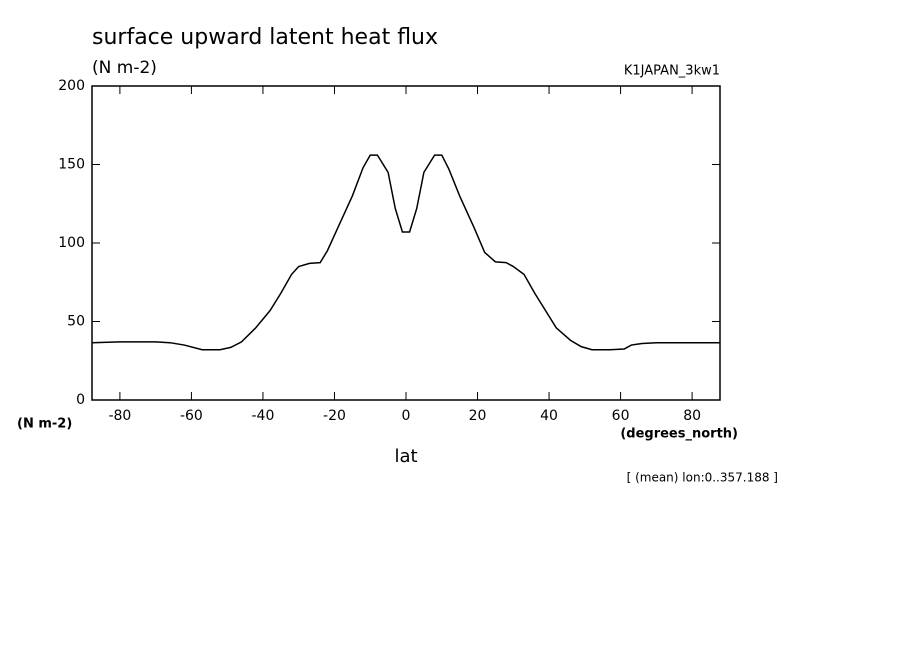  I want to click on x-tick-label: -80, so click(119, 416).